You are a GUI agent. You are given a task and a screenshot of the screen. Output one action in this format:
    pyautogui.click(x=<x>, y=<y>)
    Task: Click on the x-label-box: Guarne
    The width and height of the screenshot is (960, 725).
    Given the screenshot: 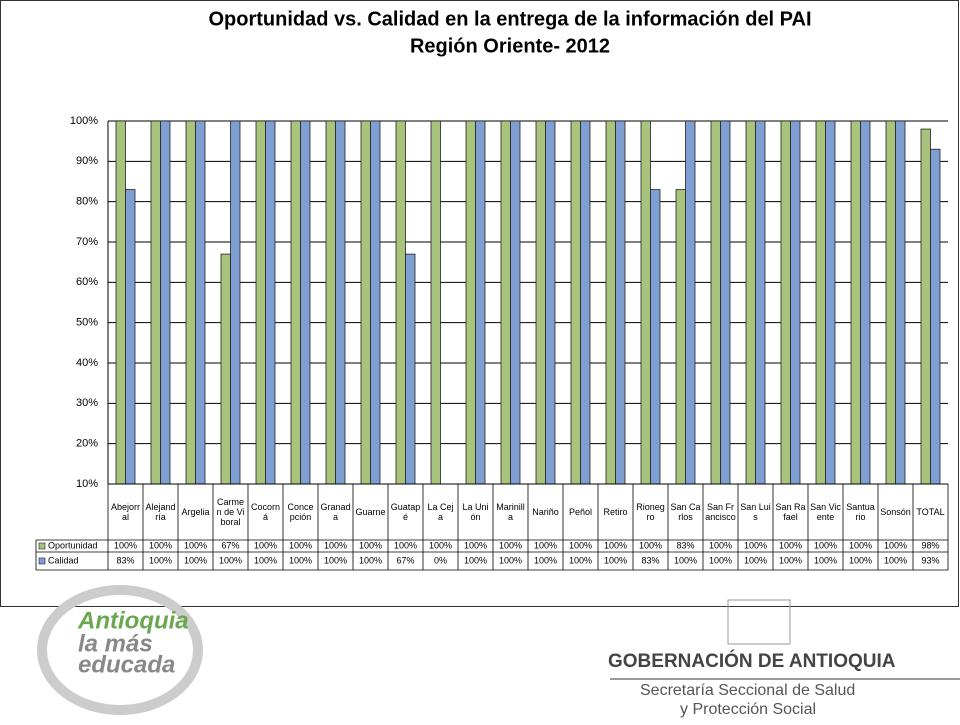 What is the action you would take?
    pyautogui.click(x=370, y=512)
    